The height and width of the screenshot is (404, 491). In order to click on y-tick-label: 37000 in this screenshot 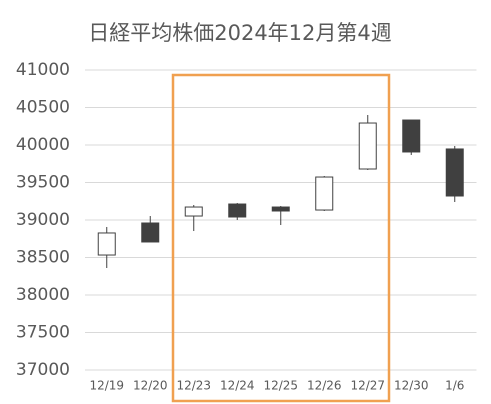, I will do `click(43, 370)`.